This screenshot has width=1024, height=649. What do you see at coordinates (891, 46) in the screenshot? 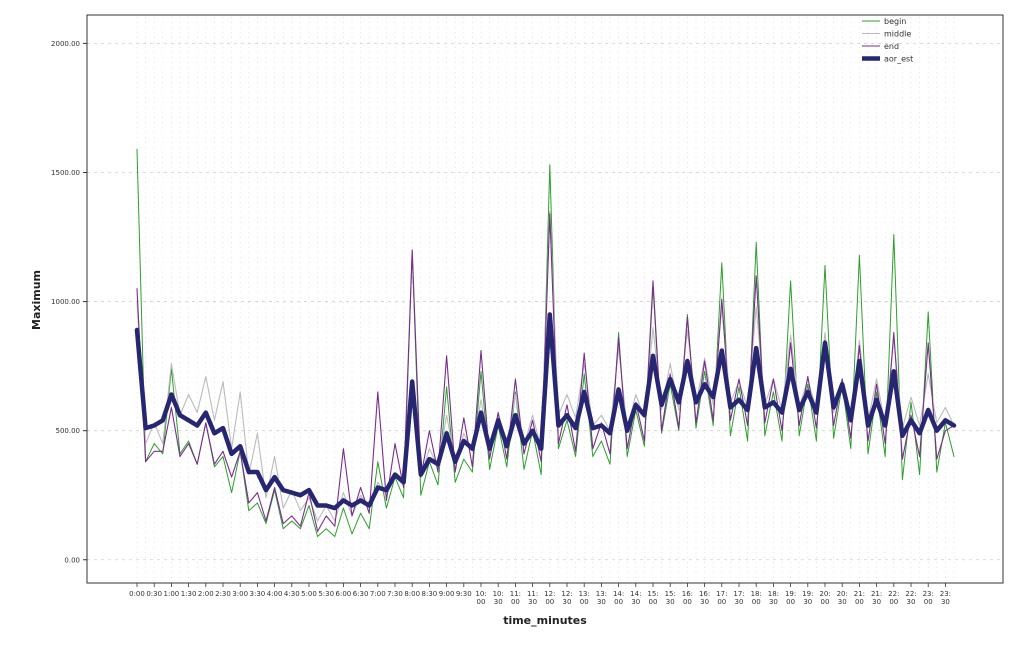
I see `legend-label-end: end` at bounding box center [891, 46].